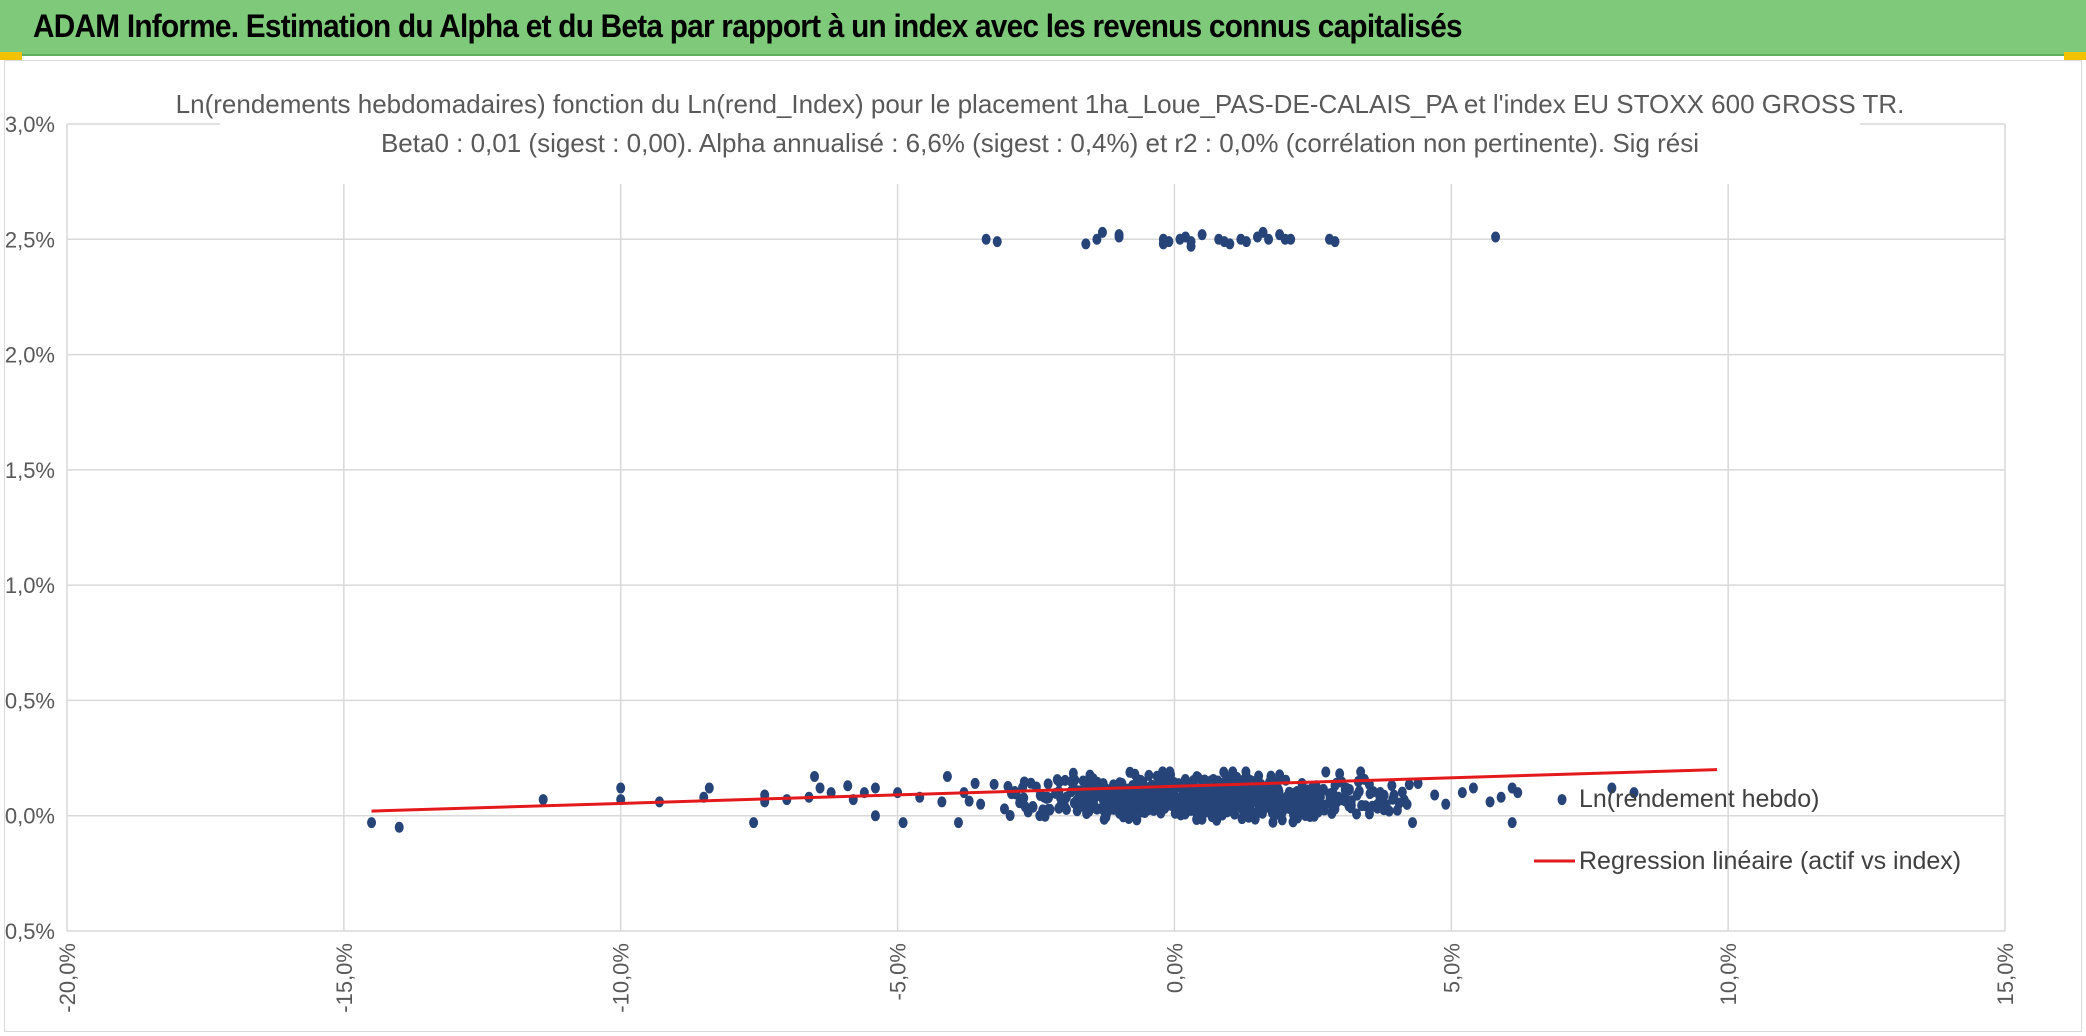 This screenshot has width=2086, height=1036. Describe the element at coordinates (2075, 56) in the screenshot. I see `corner-marker` at that location.